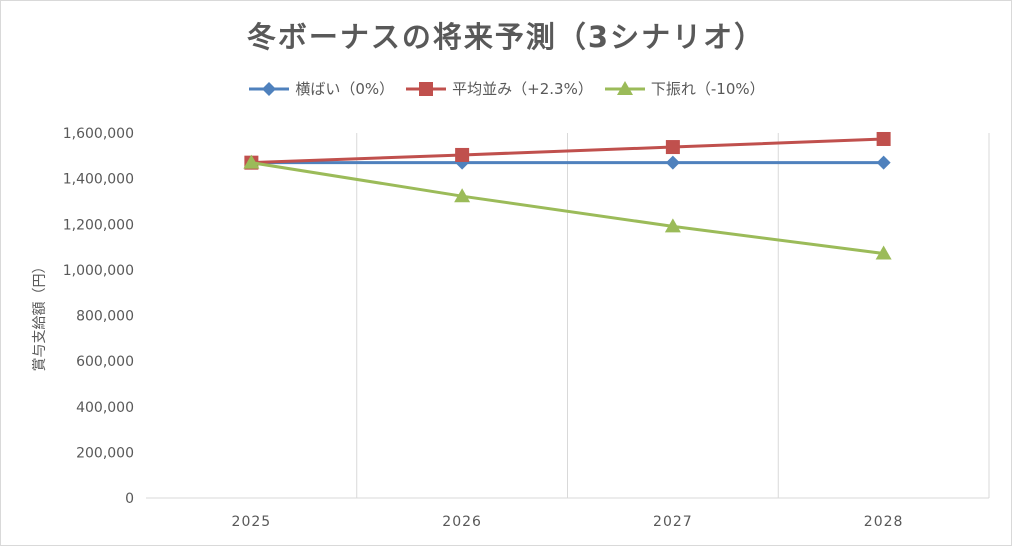  Describe the element at coordinates (345, 89) in the screenshot. I see `legend-label: 横ばい（0%）` at that location.